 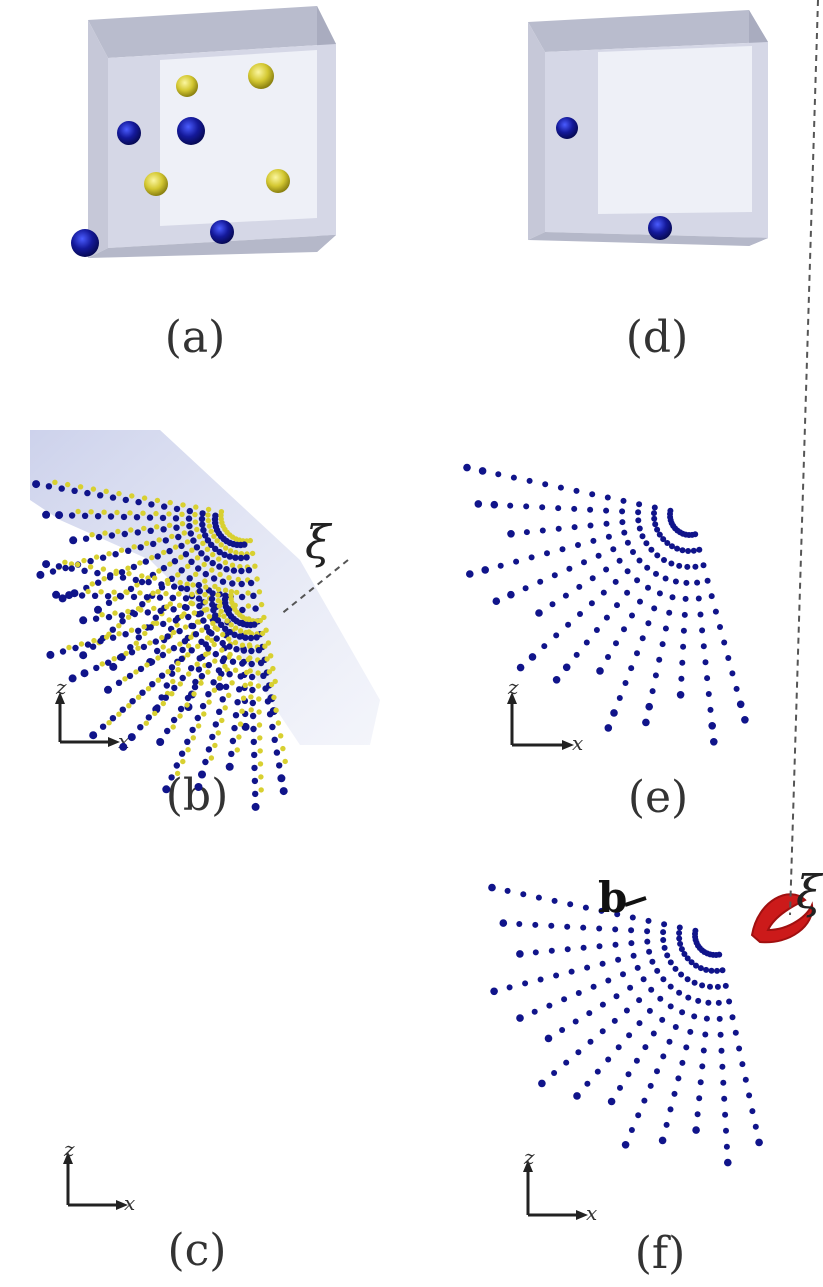 I want to click on burgers-vector-arrow, so click(x=635, y=901).